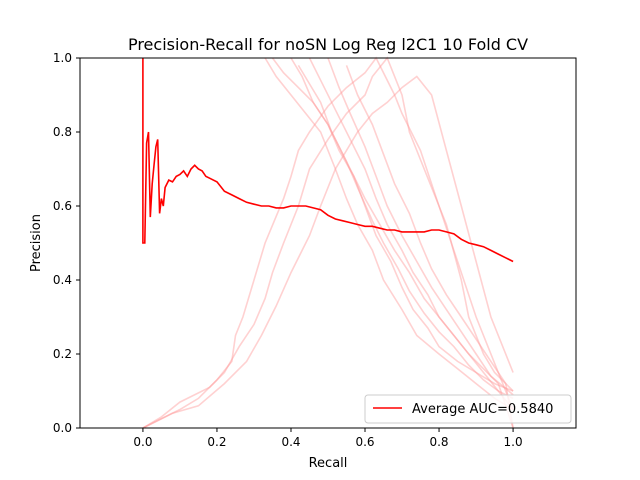 The image size is (640, 480). Describe the element at coordinates (66, 243) in the screenshot. I see `y-axis-ticks: 0.0 0.2 0.4 0.6 0.8 1.0` at that location.